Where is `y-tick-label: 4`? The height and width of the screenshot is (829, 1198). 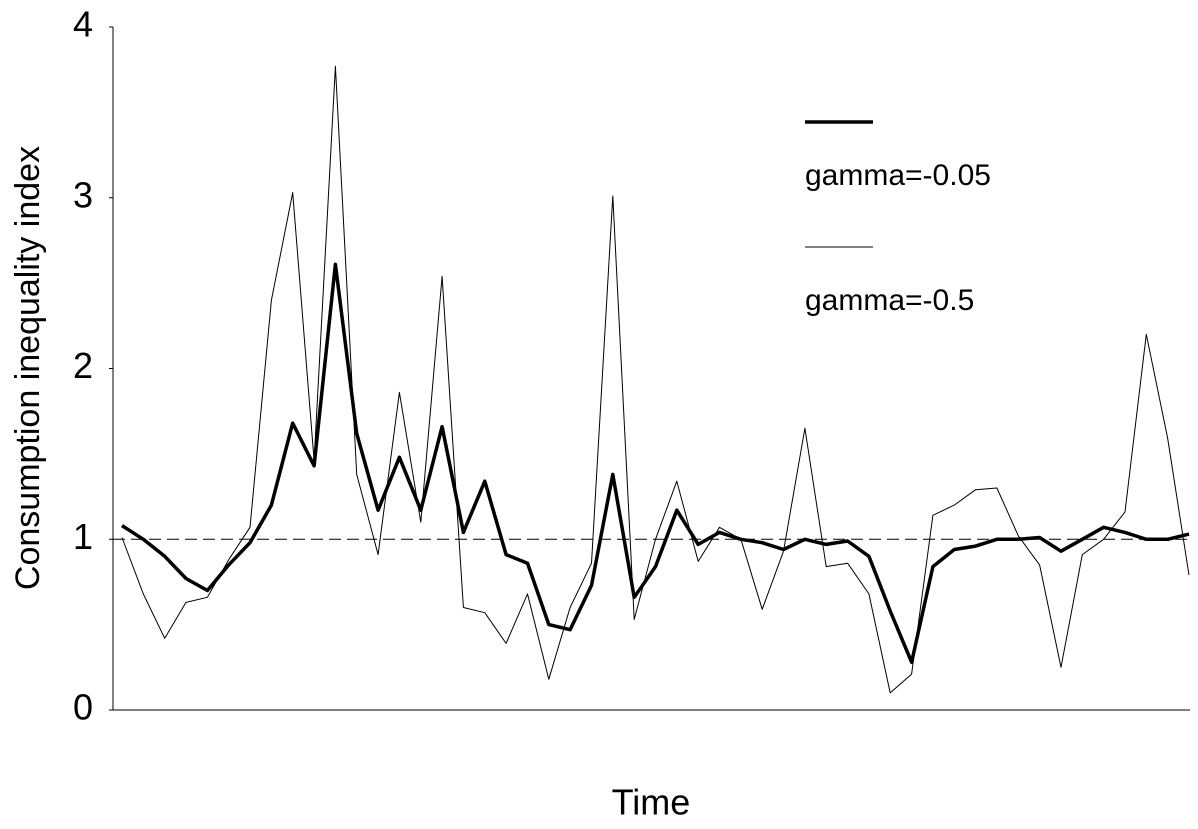
y-tick-label: 4 is located at coordinates (83, 24).